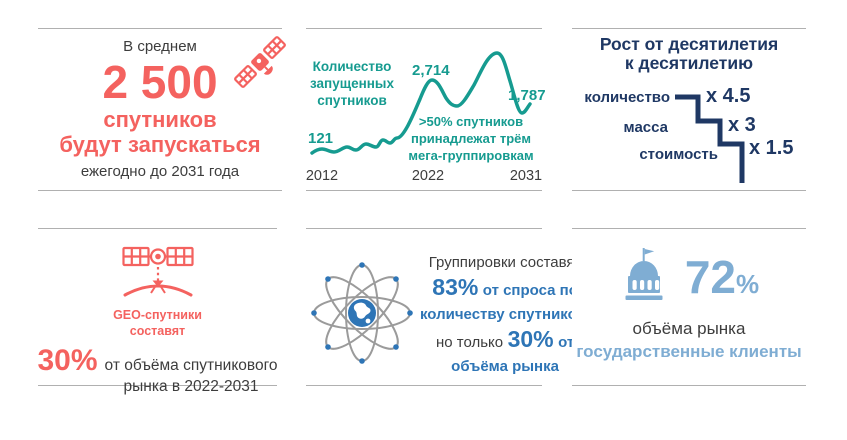  I want to click on government-stat-row: 72%, so click(689, 276).